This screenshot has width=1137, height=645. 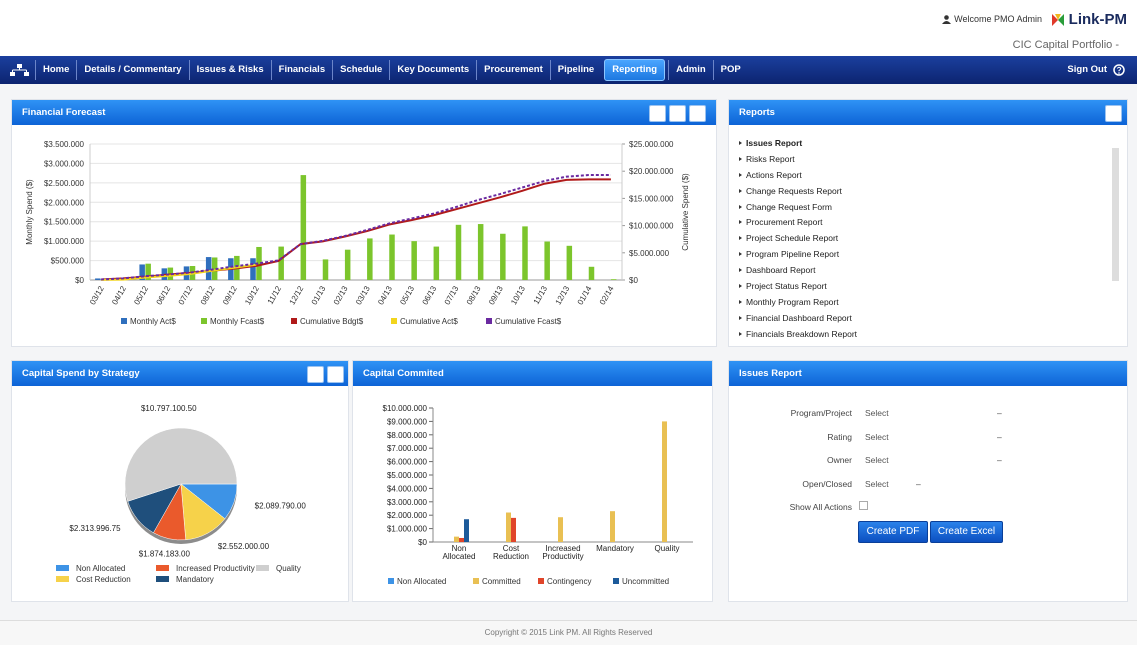 I want to click on help-icon, so click(x=1119, y=70).